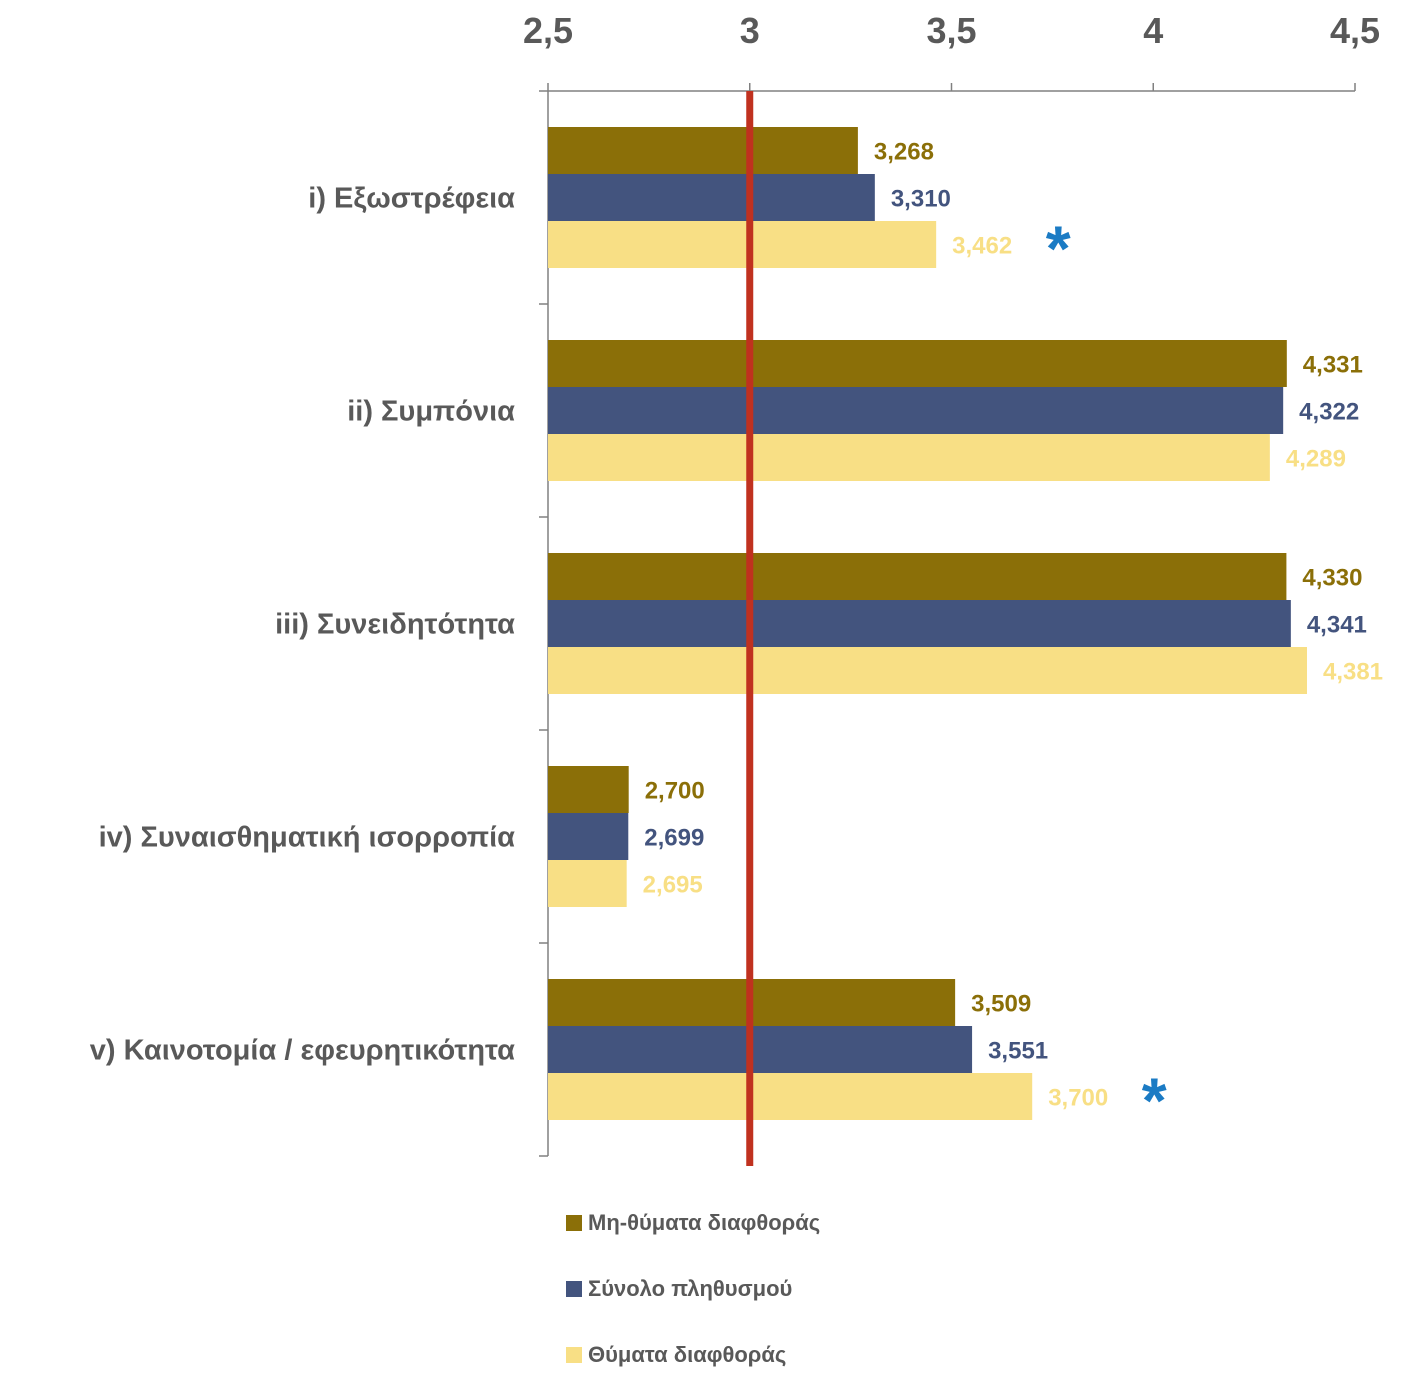 The image size is (1407, 1388). What do you see at coordinates (951, 30) in the screenshot?
I see `x-tick-label: 3,5` at bounding box center [951, 30].